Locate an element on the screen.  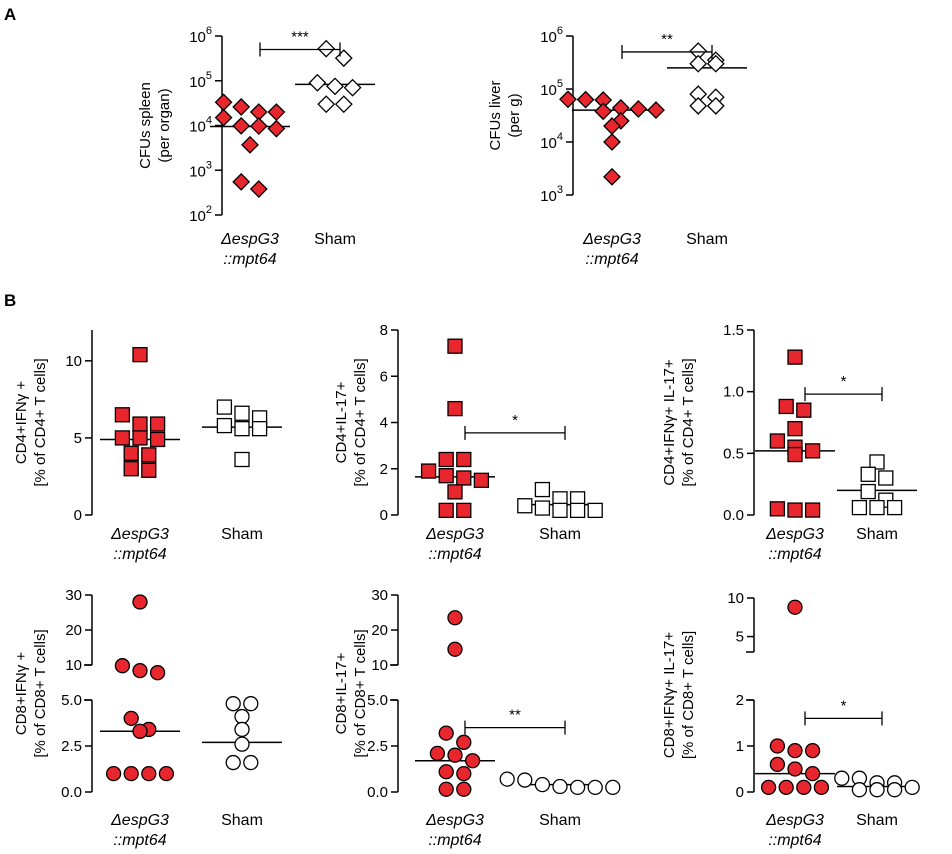
y-axis-label: (per g) is located at coordinates (514, 115).